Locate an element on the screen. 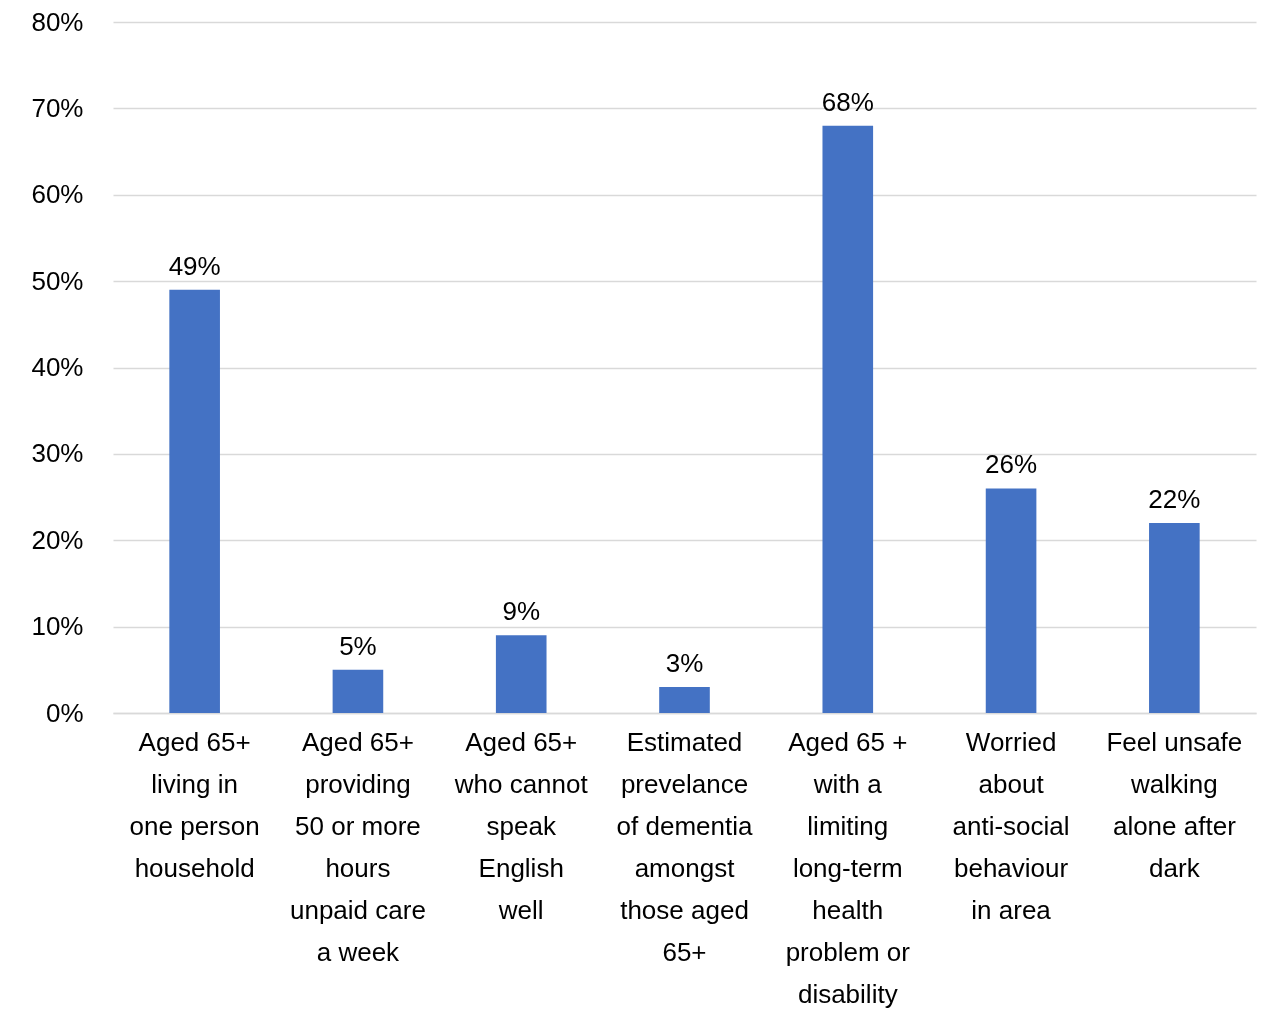 This screenshot has height=1026, width=1281. x-tick-label: Estimated prevelance of dementia amongst those aged 65+ is located at coordinates (684, 846).